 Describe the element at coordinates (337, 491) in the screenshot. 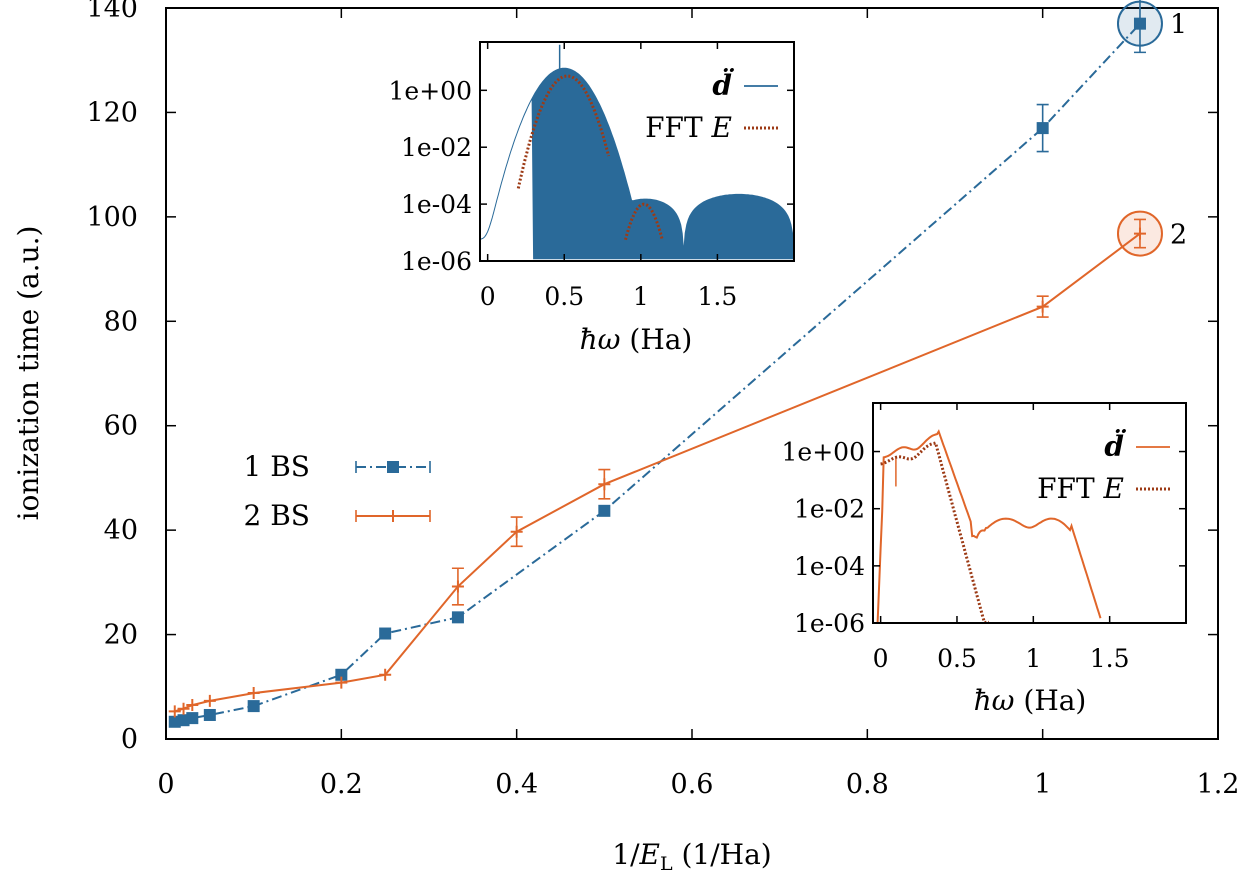

I see `legend: 1 BS 2 BS` at that location.